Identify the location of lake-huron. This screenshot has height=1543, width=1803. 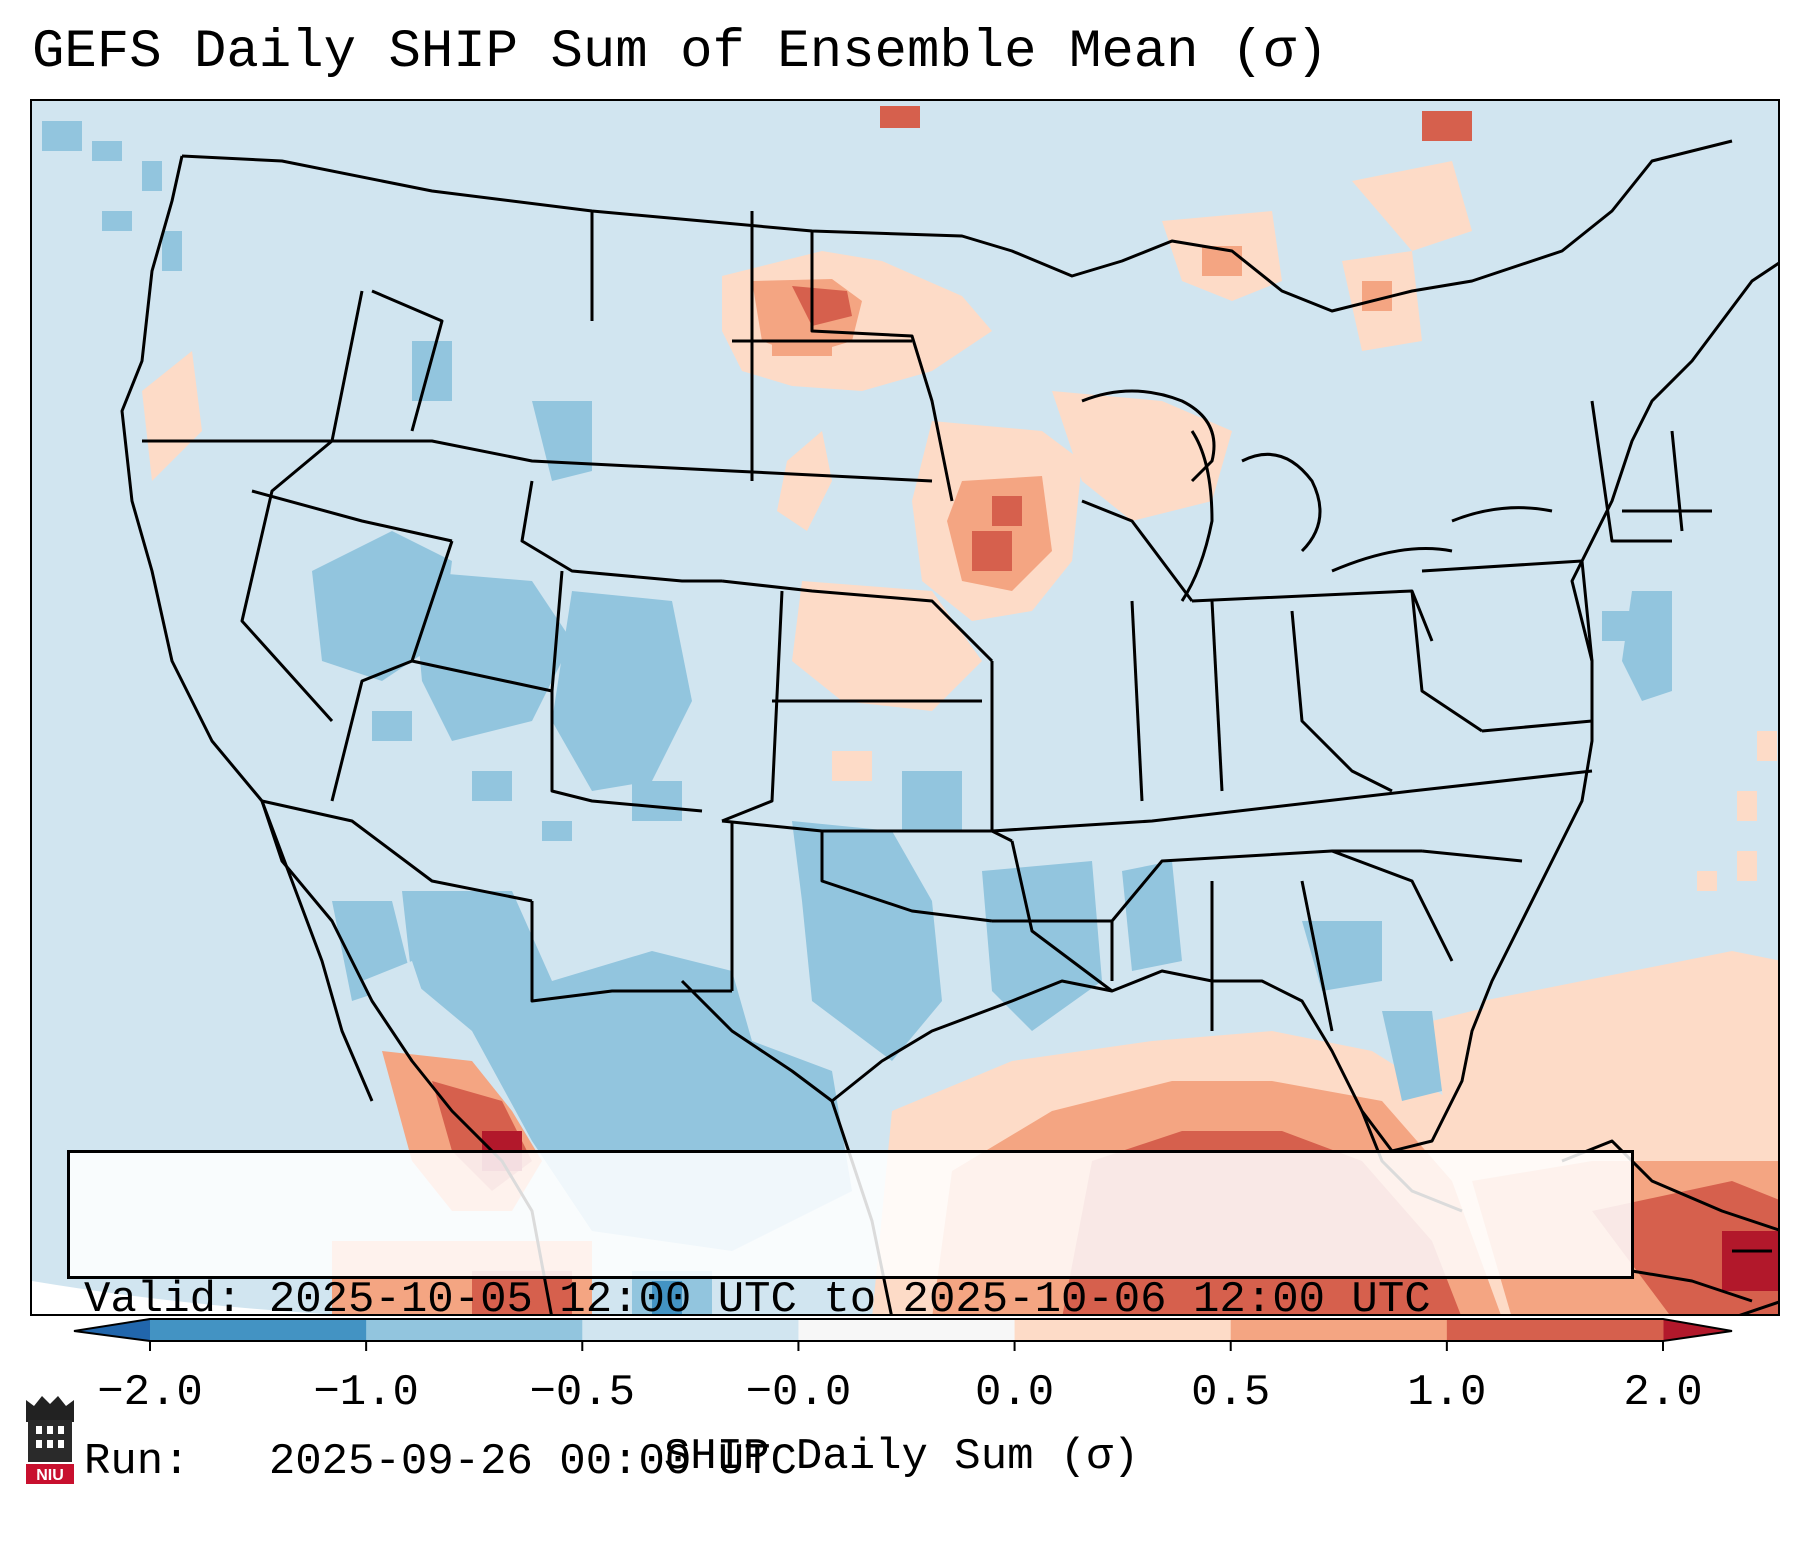
(1281, 502).